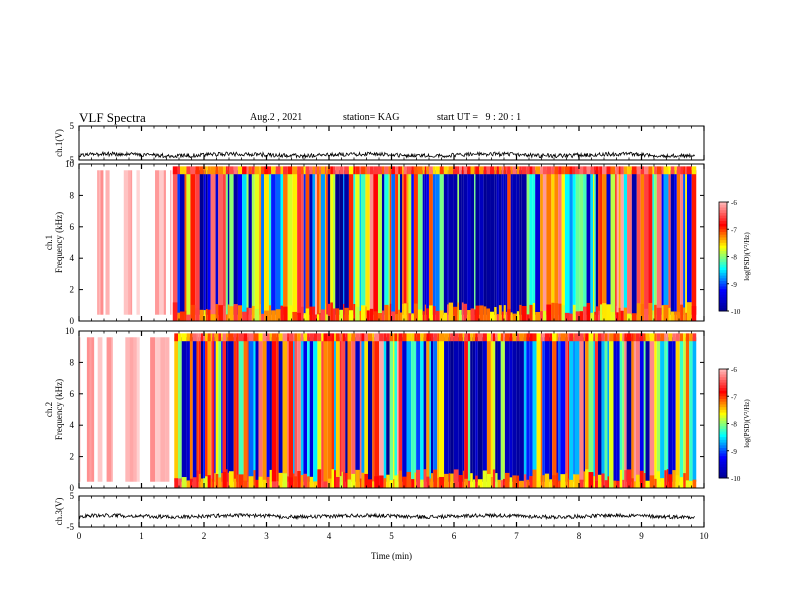 This screenshot has height=612, width=792. What do you see at coordinates (747, 423) in the screenshot?
I see `colorbar-label: log(PSD)(V²/Hz)` at bounding box center [747, 423].